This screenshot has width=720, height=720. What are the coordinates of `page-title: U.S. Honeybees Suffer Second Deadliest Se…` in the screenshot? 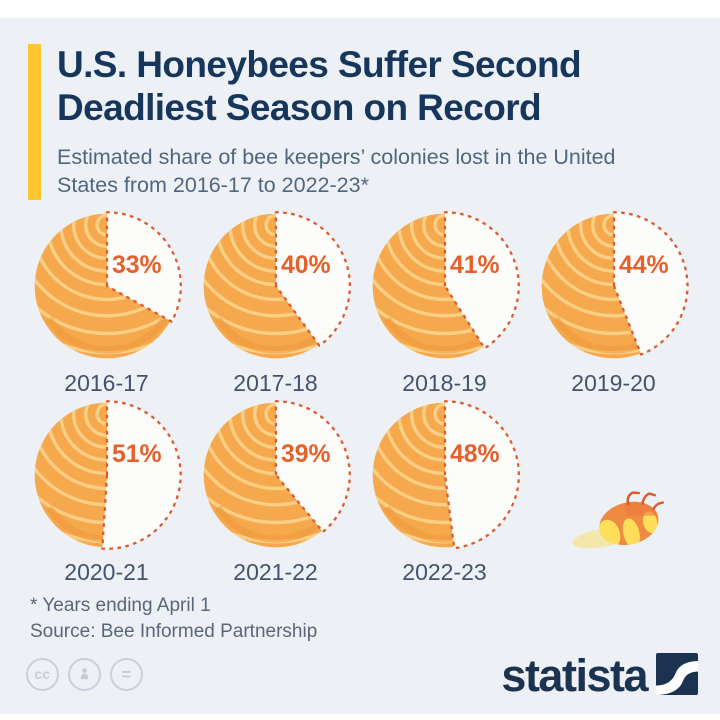 It's located at (336, 87).